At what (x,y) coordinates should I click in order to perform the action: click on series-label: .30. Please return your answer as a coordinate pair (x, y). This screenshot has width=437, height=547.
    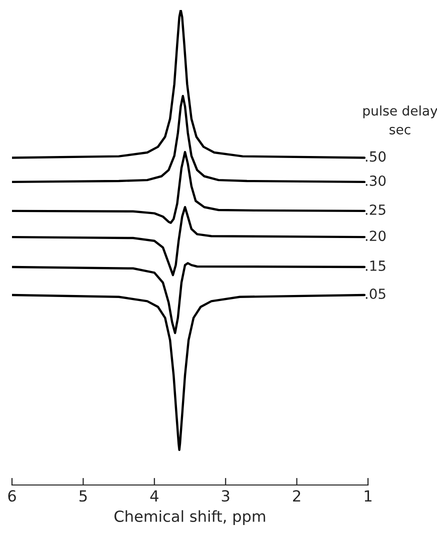
    Looking at the image, I should click on (376, 180).